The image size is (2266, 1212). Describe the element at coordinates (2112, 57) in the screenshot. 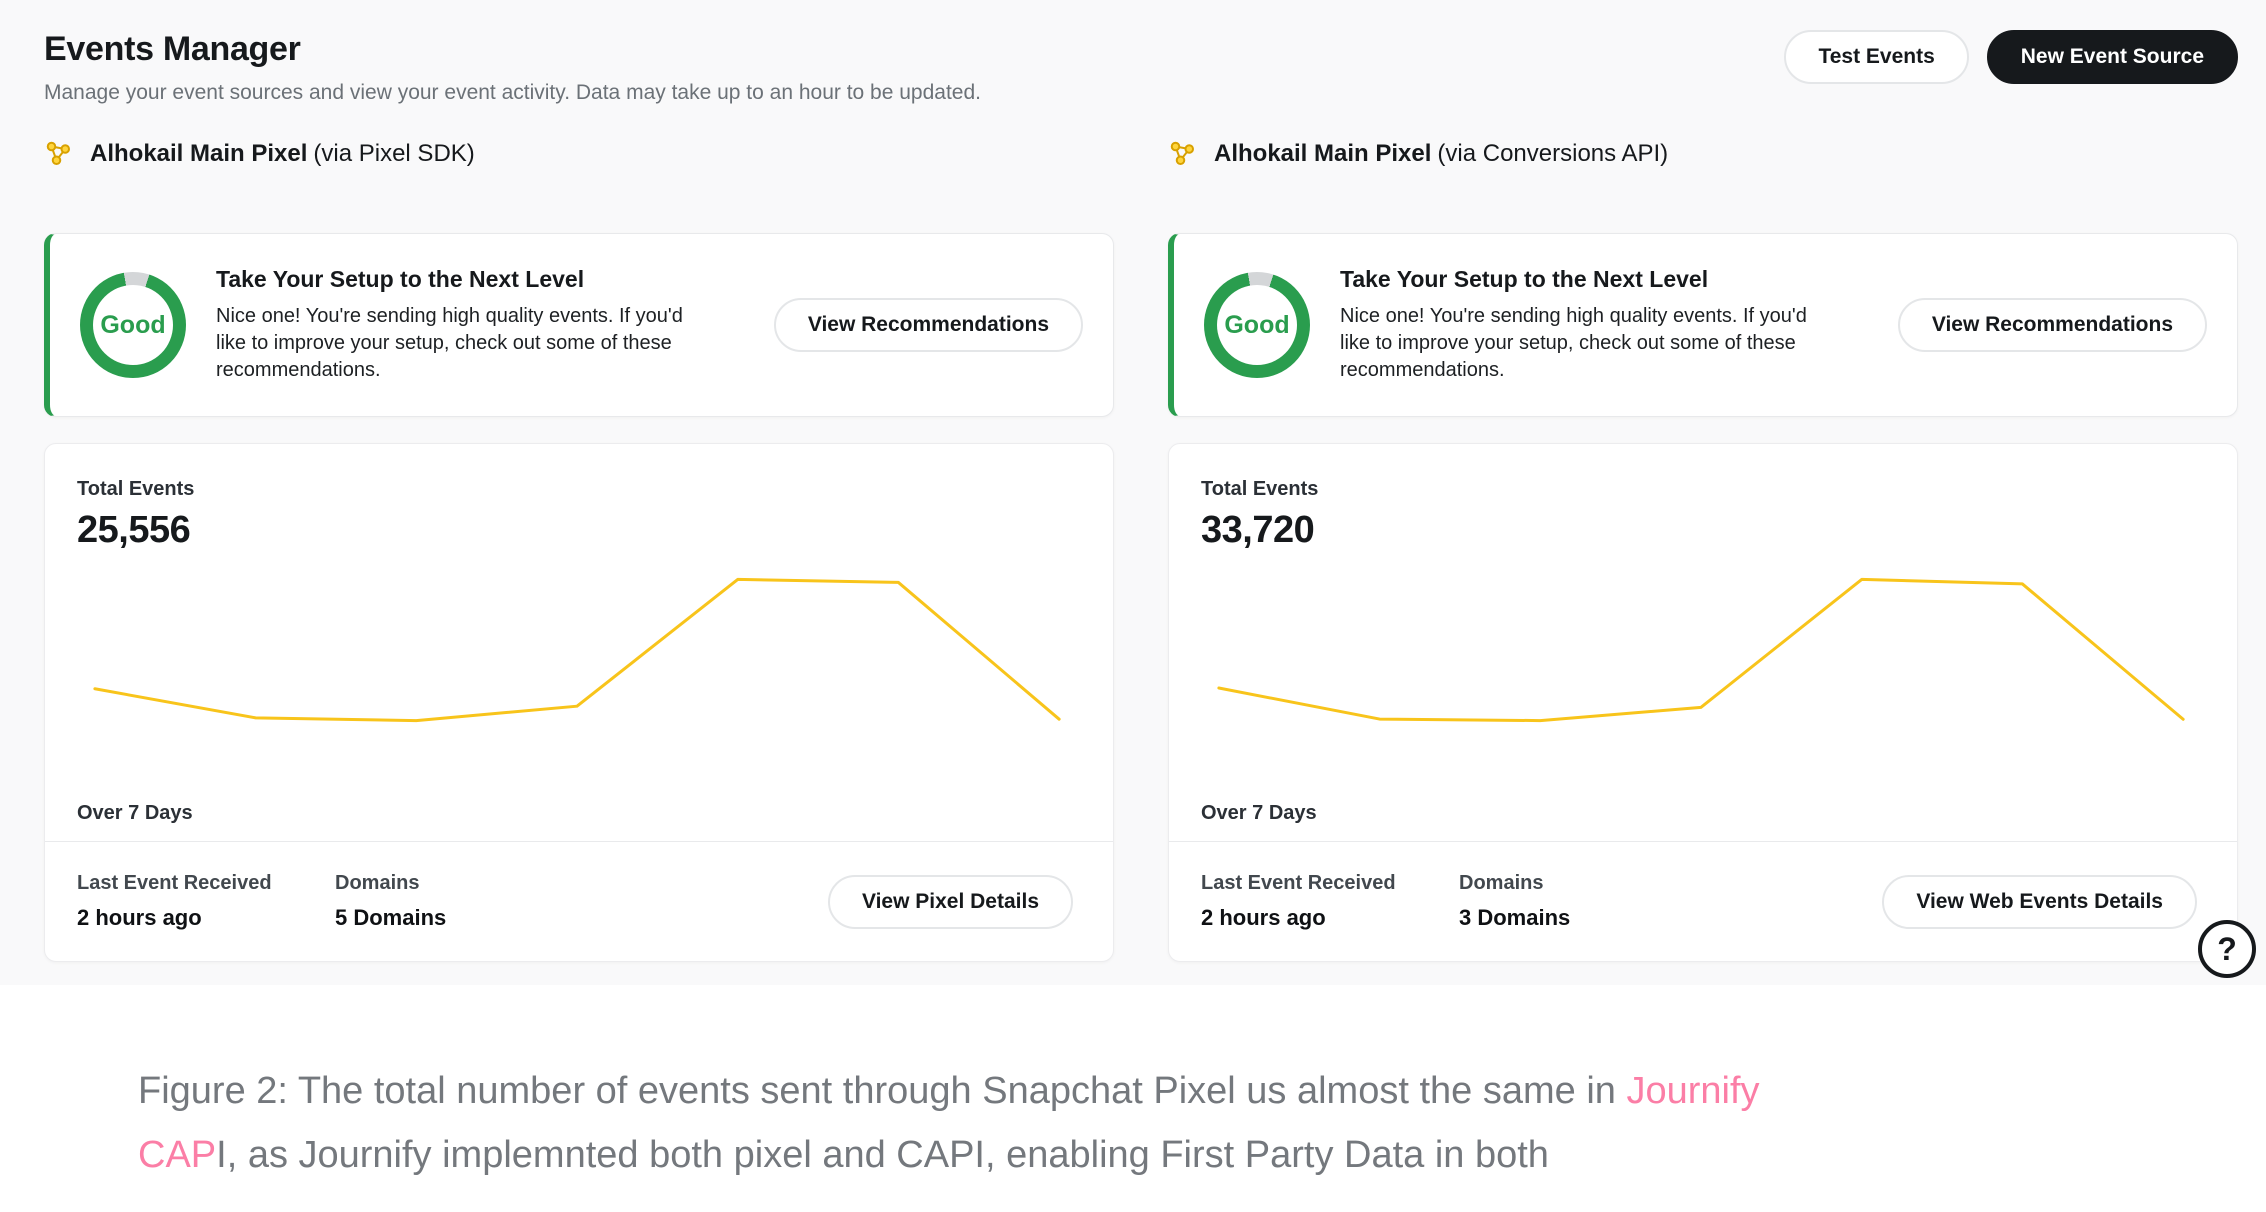

I see `new-event-source-button: New Event Source` at that location.